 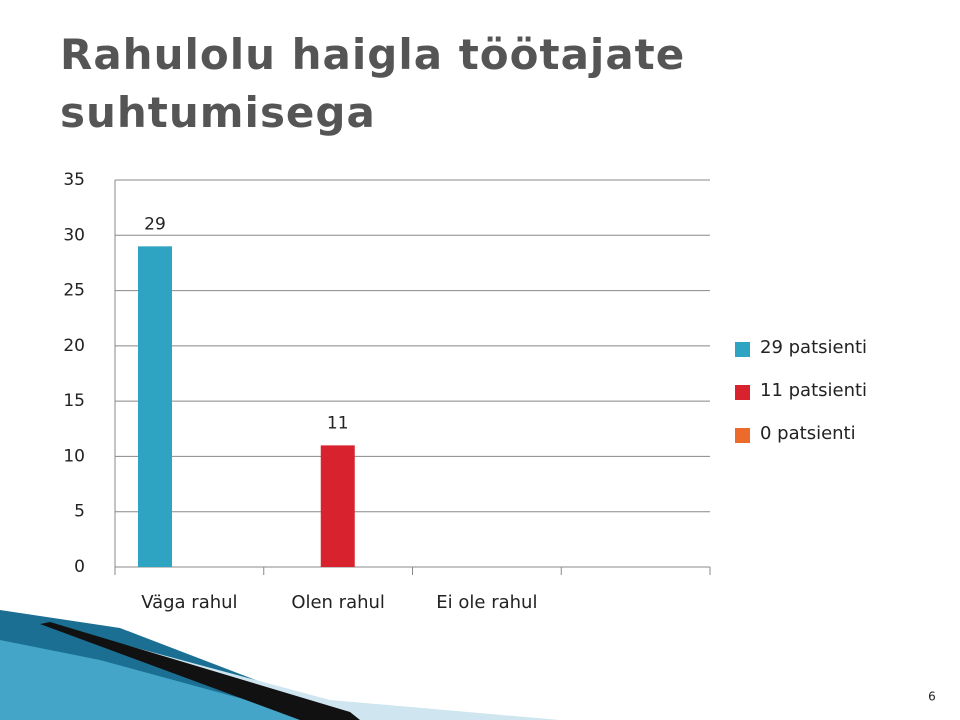 I want to click on x-tick-label: Ei ole rahul, so click(x=486, y=602).